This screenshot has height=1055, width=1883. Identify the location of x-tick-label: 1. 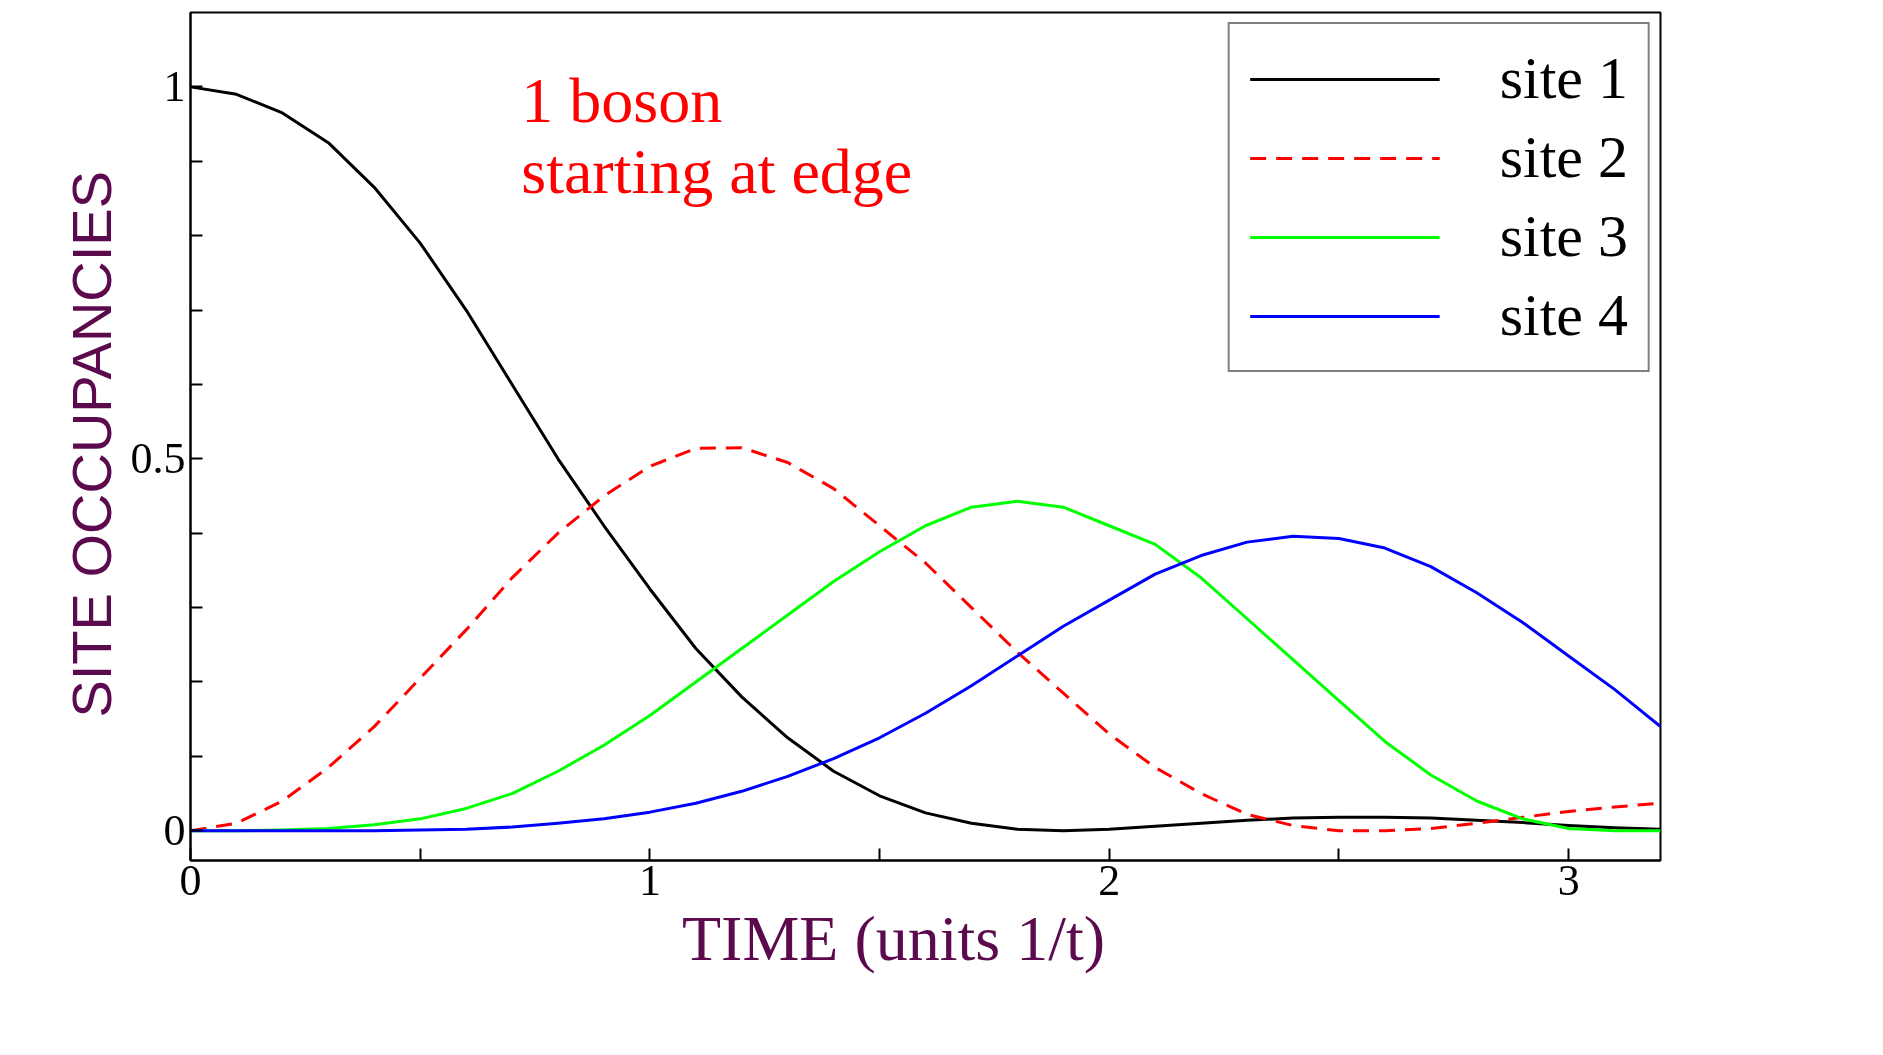
(649, 880).